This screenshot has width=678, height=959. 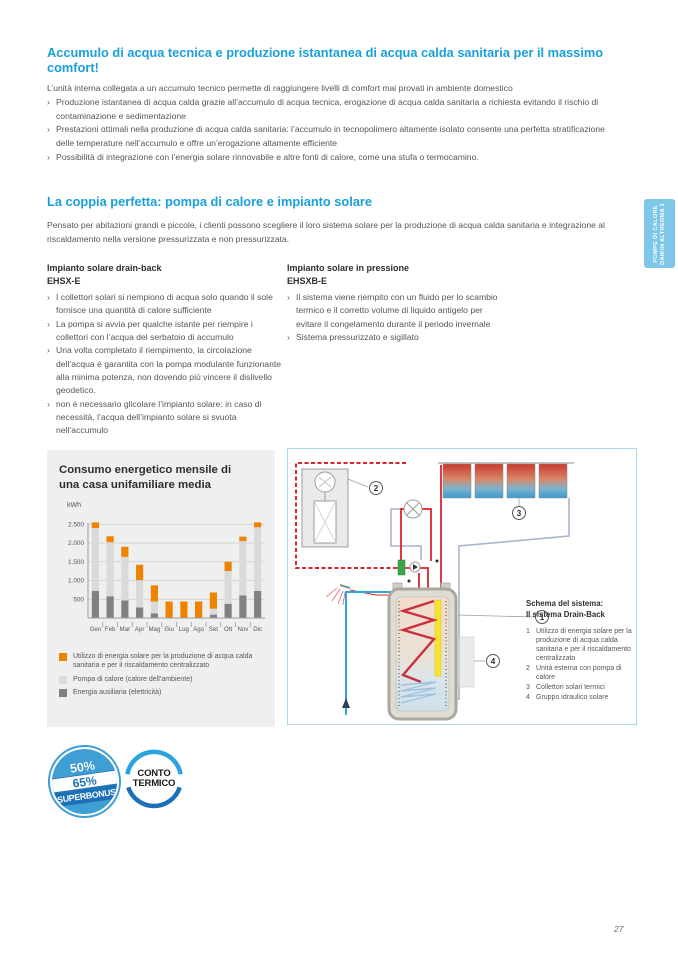 I want to click on svg-text: Set, so click(x=213, y=629).